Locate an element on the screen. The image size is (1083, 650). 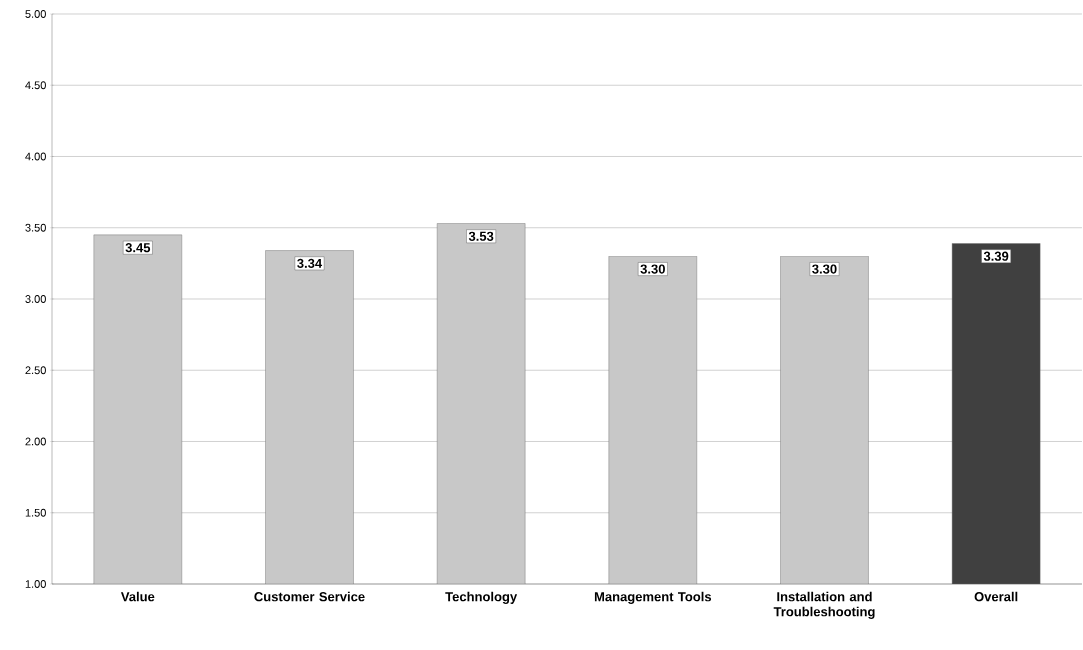
x-tick-label: Value is located at coordinates (137, 596).